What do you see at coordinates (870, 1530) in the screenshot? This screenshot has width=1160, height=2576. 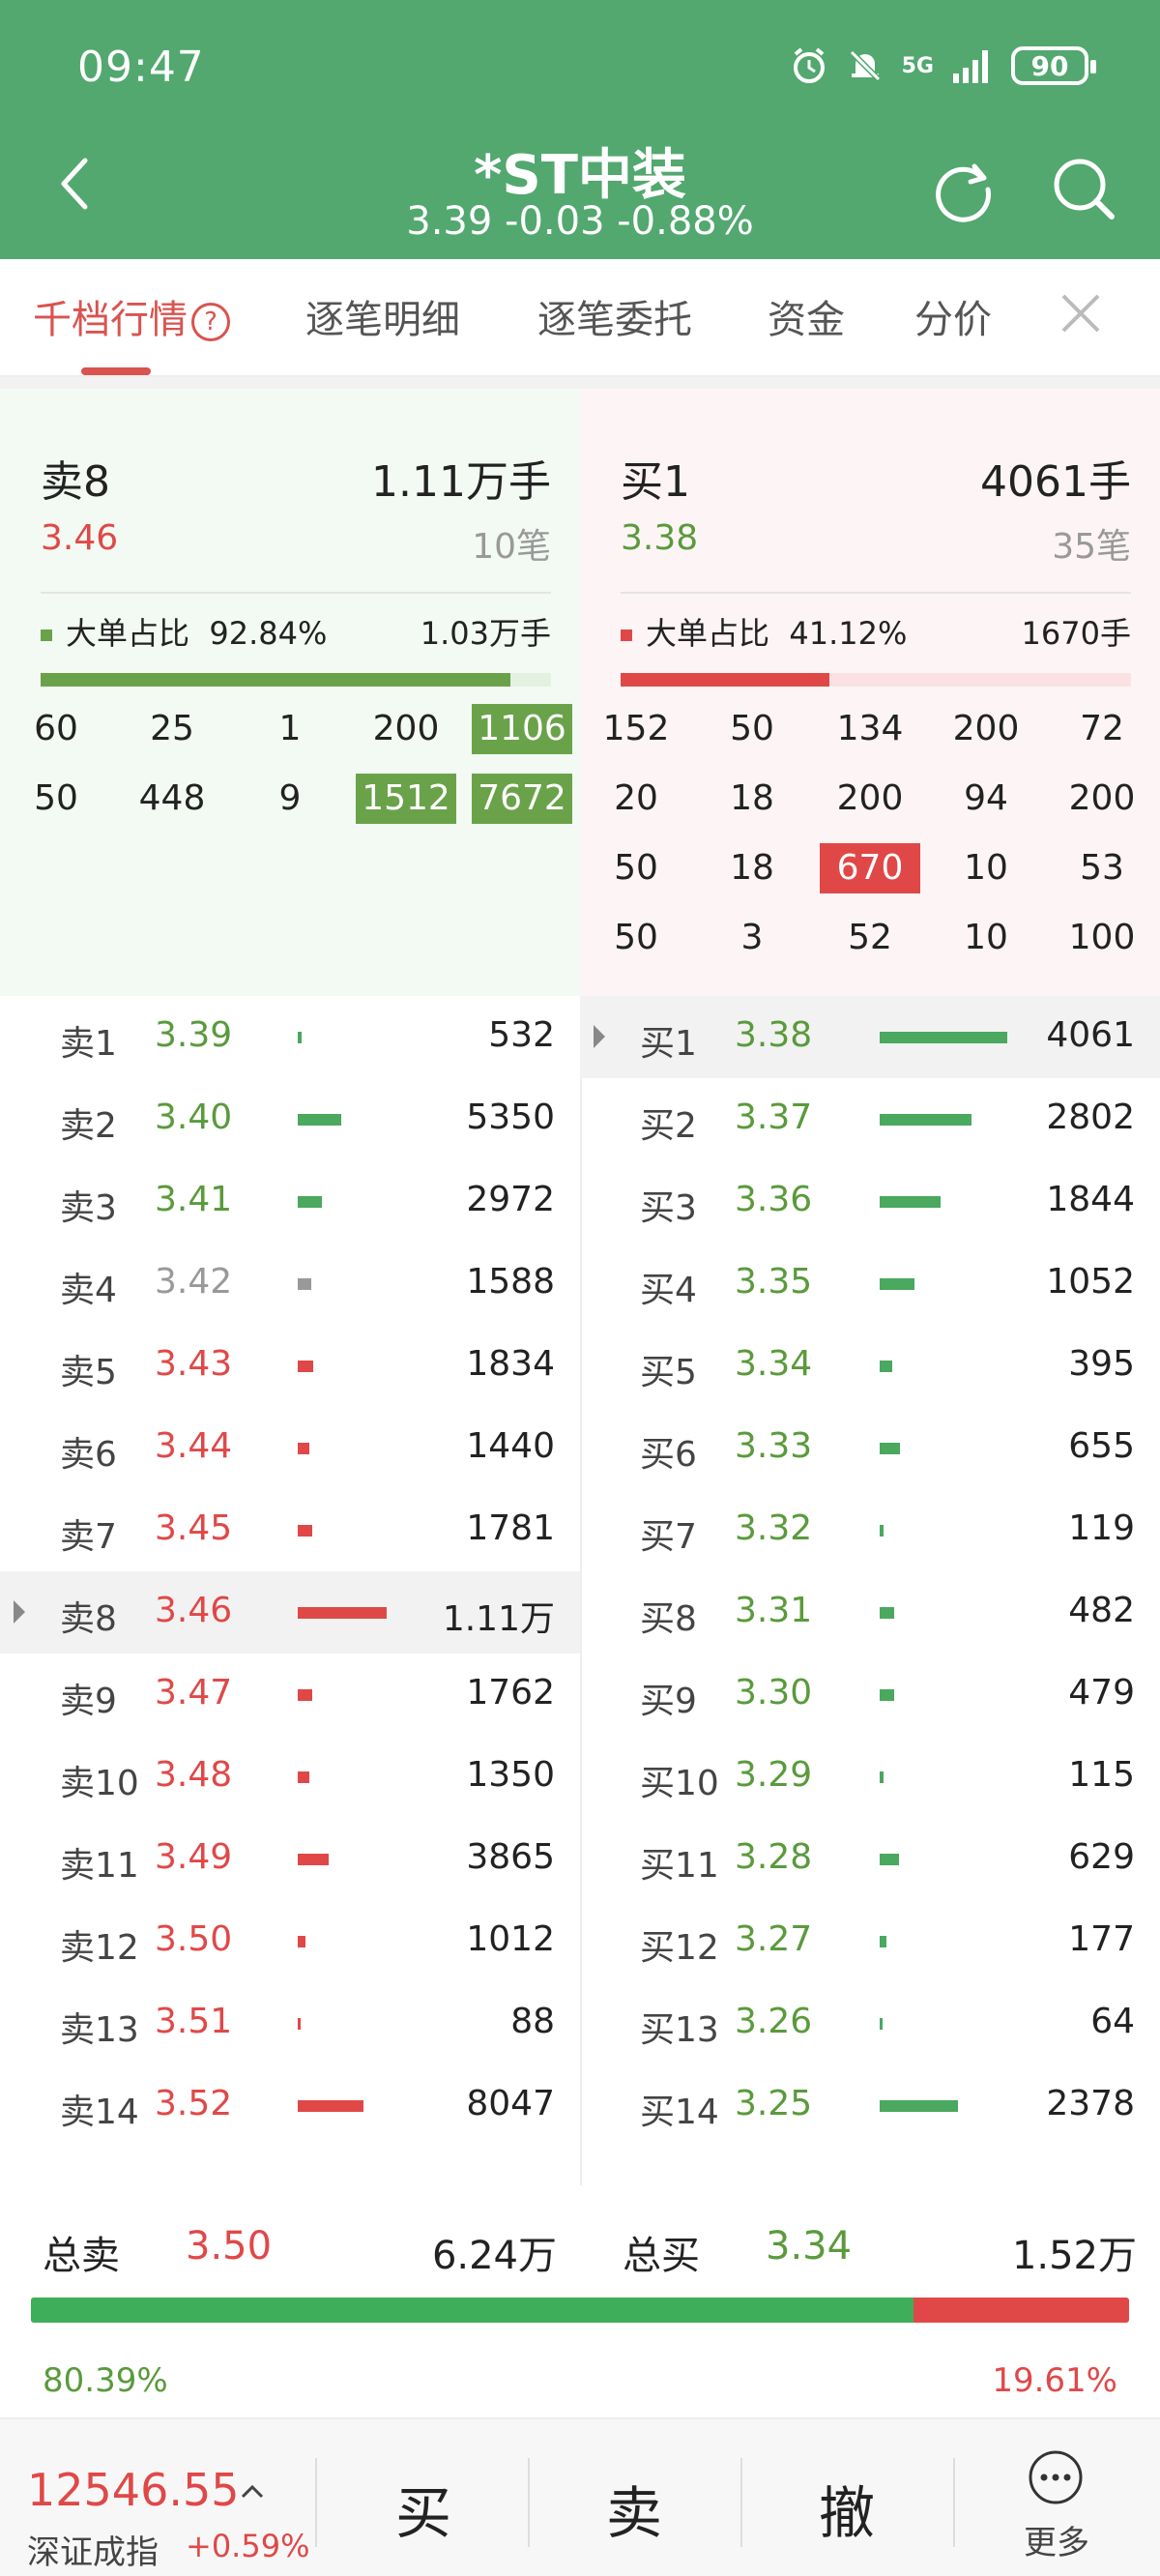 I see `buy-book-row: 买7 3.32 119` at bounding box center [870, 1530].